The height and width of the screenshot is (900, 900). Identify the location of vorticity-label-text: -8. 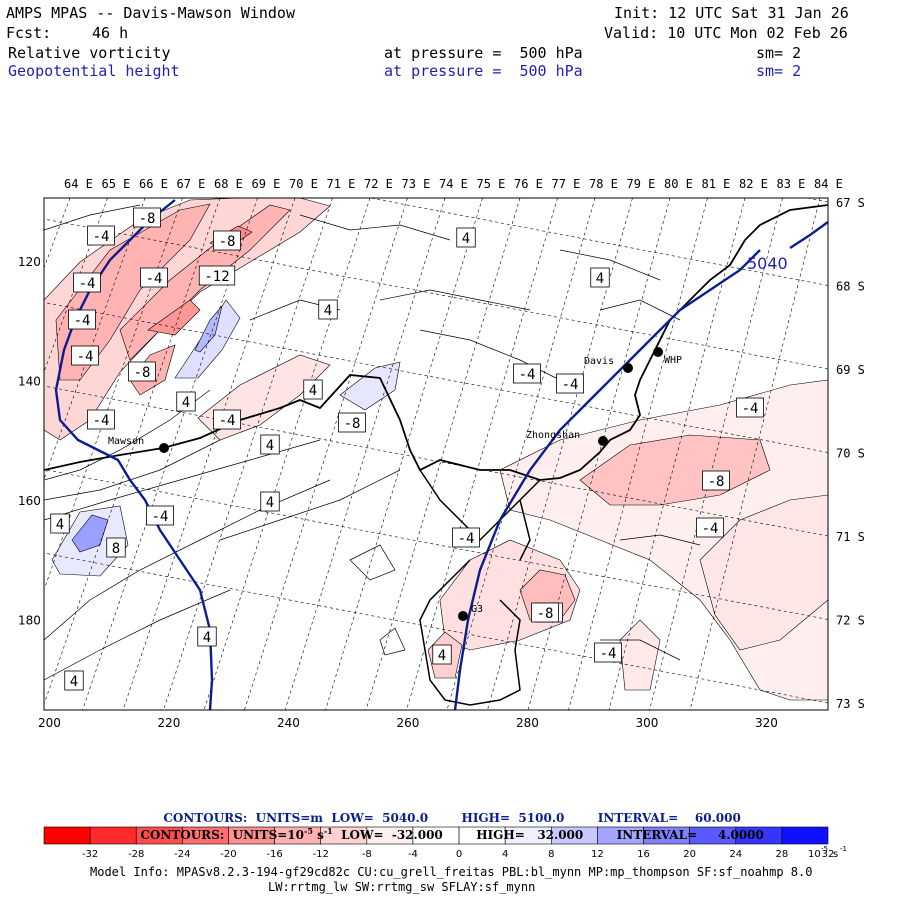
(716, 482).